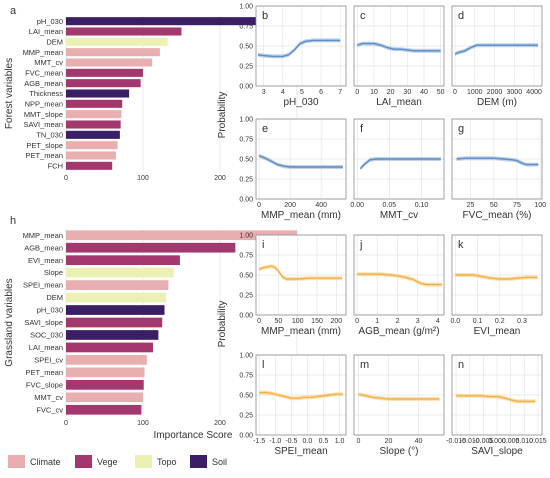  I want to click on bar-PET_slope, so click(92, 145).